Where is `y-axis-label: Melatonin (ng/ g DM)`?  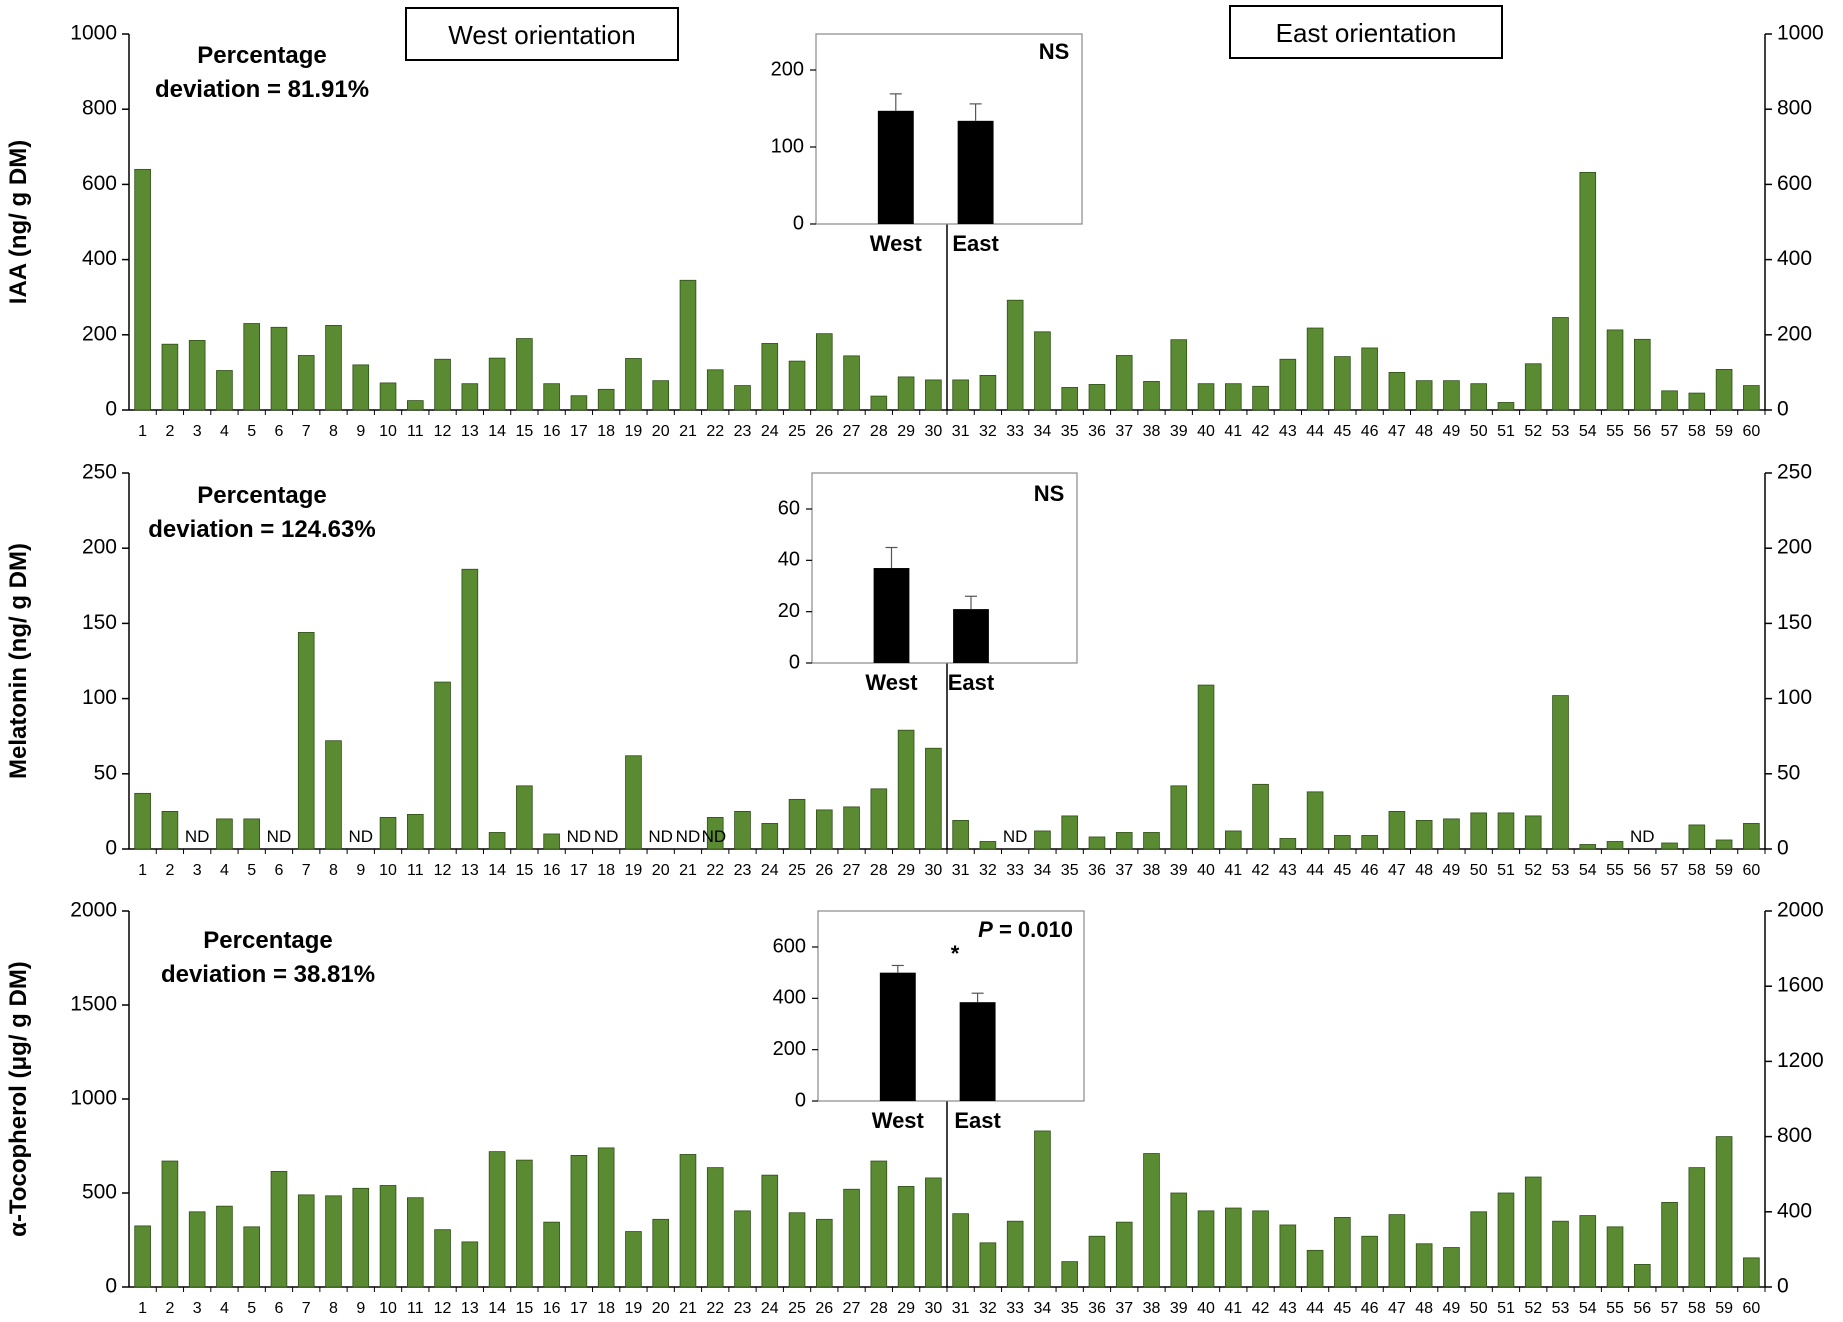
y-axis-label: Melatonin (ng/ g DM) is located at coordinates (18, 661).